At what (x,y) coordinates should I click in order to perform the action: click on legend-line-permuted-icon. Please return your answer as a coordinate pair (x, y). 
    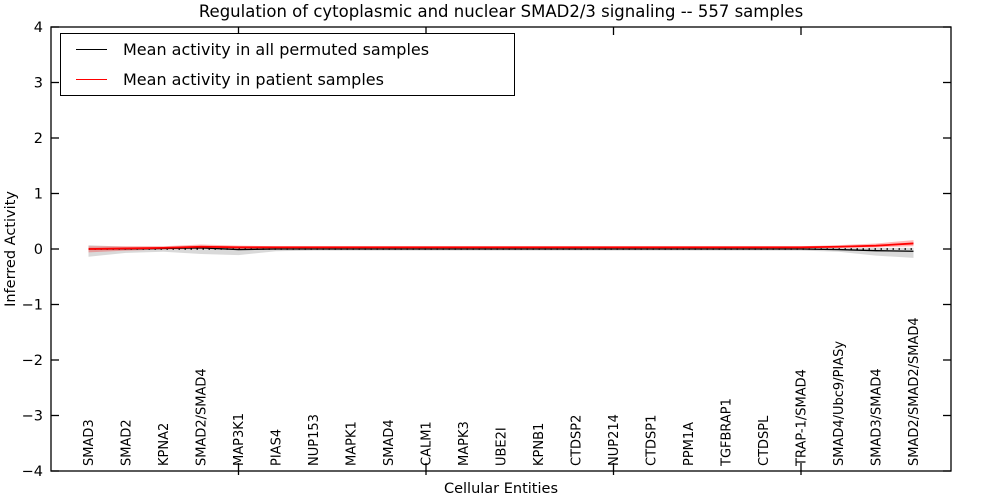
    Looking at the image, I should click on (91, 50).